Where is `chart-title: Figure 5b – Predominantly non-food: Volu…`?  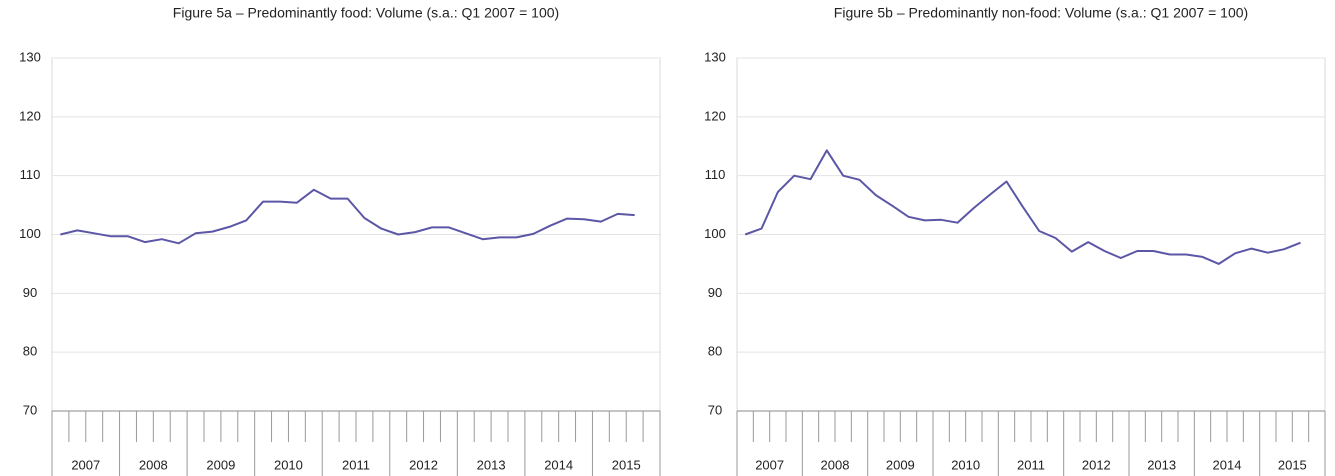
chart-title: Figure 5b – Predominantly non-food: Volu… is located at coordinates (1041, 13).